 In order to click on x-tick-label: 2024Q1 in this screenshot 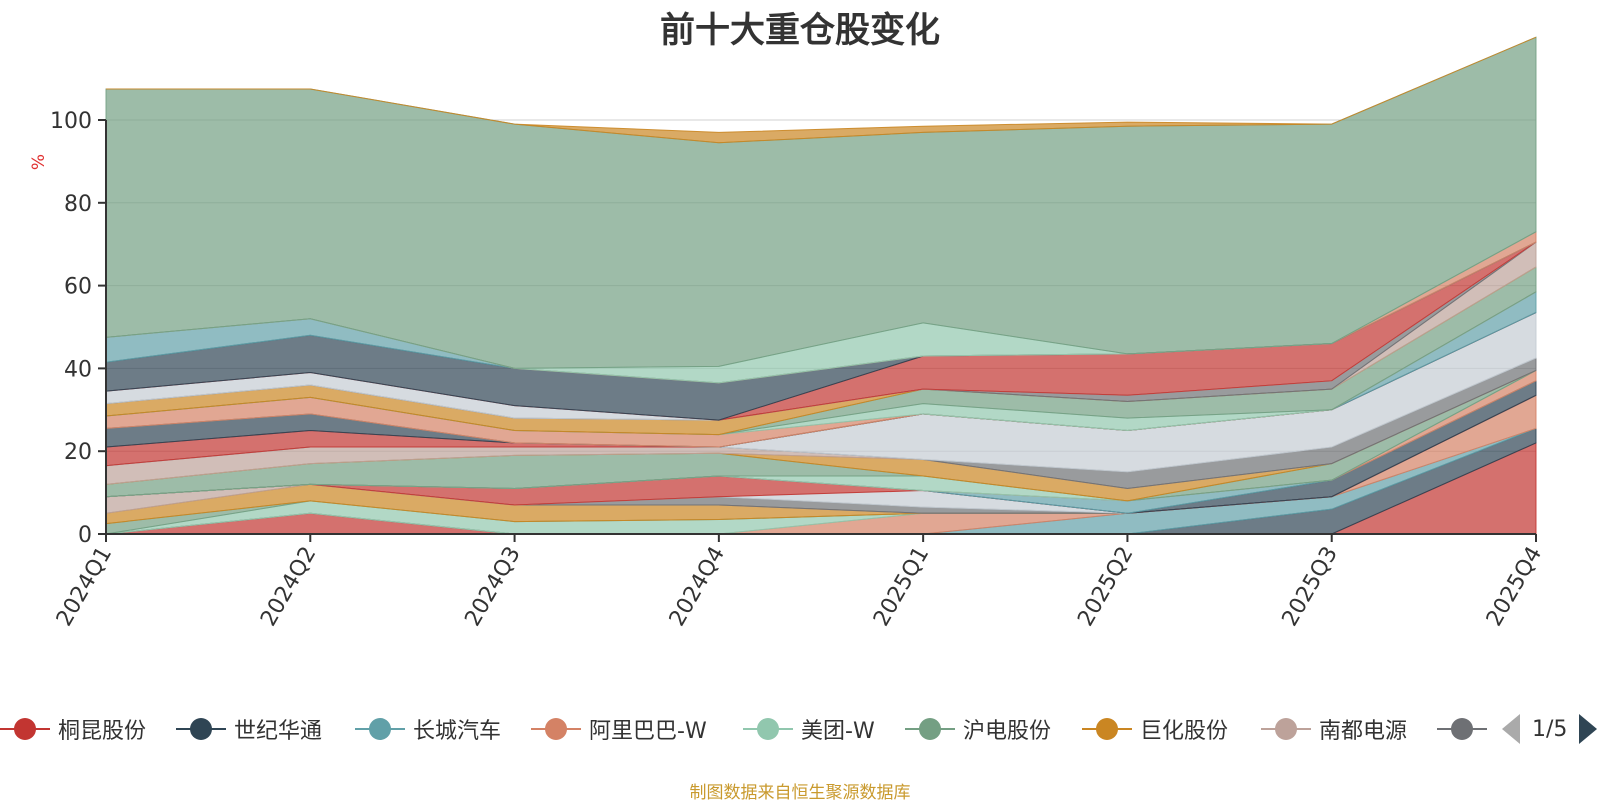, I will do `click(84, 587)`.